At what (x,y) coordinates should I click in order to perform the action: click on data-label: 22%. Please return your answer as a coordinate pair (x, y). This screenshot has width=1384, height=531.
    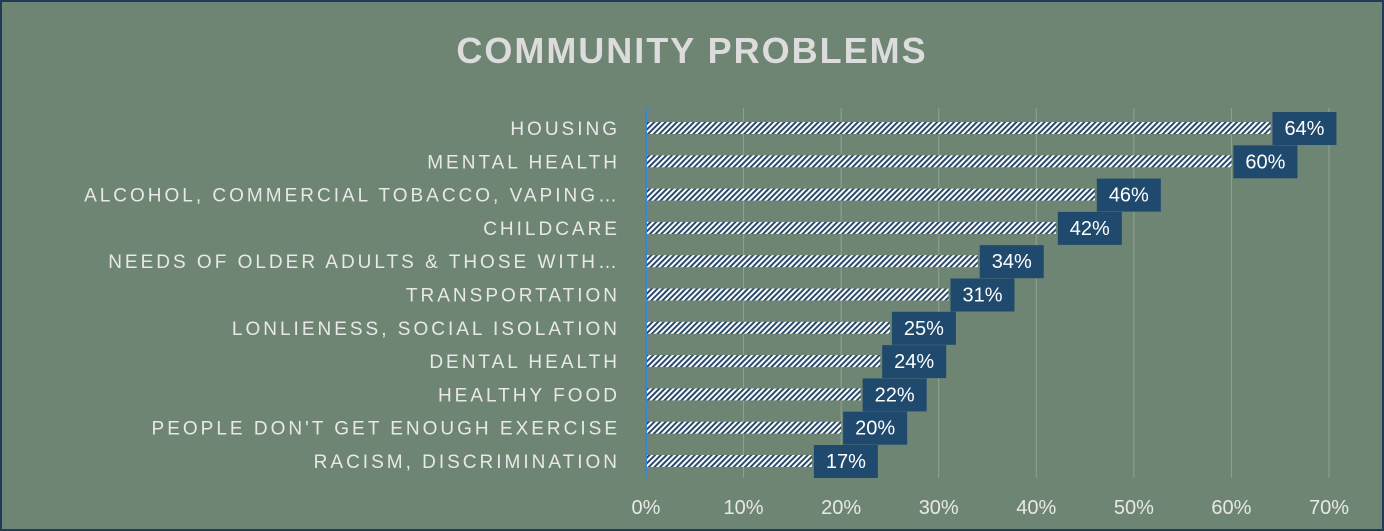
    Looking at the image, I should click on (895, 395).